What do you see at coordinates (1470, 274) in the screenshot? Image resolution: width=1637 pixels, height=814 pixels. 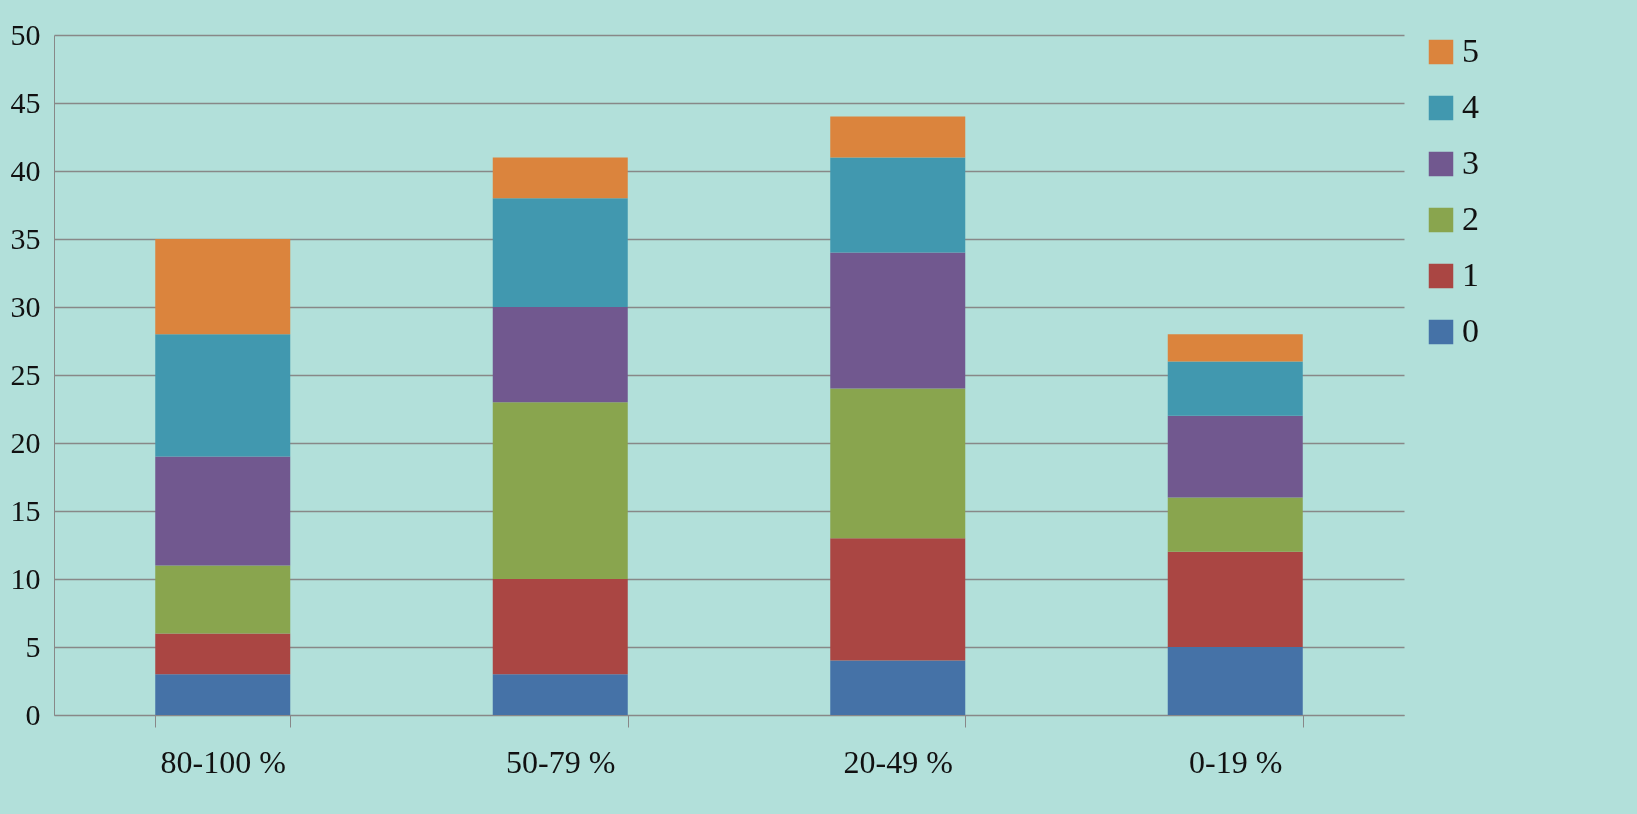 I see `legend-label: 1` at bounding box center [1470, 274].